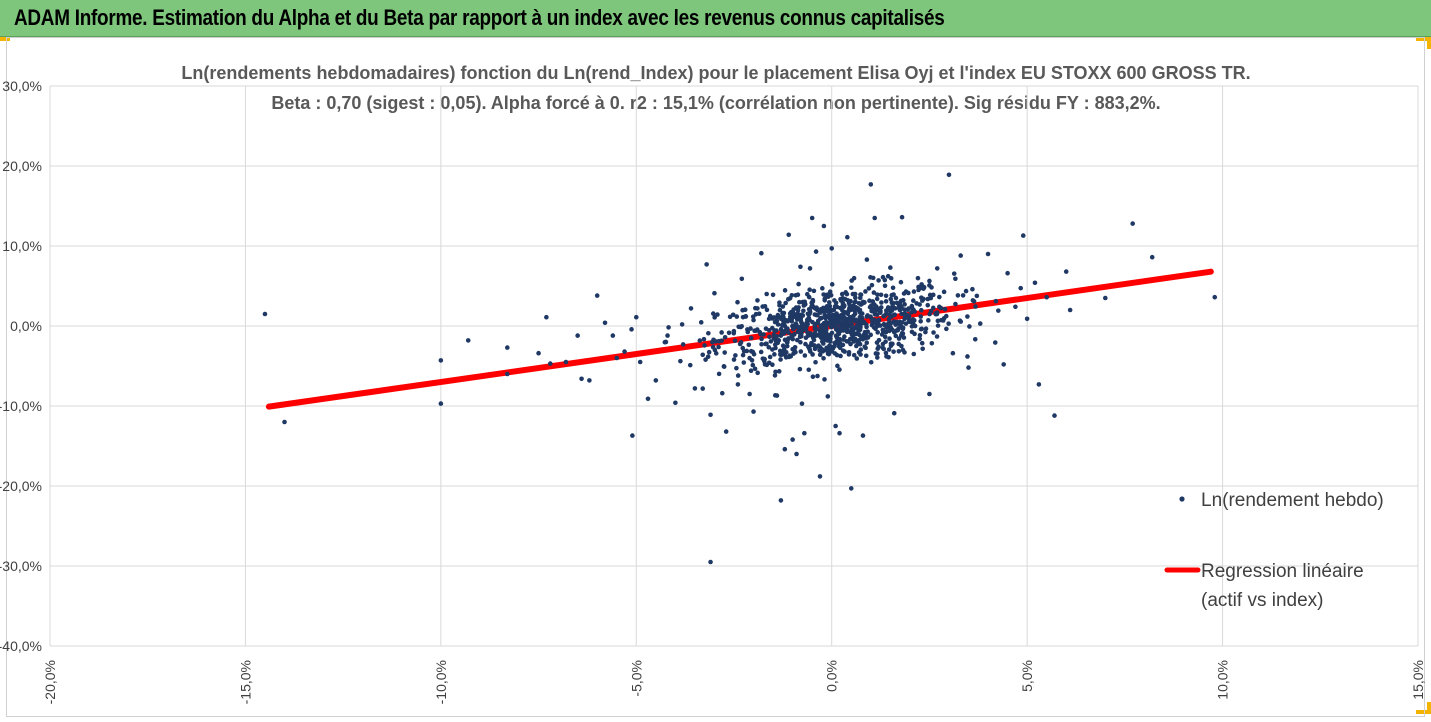 The height and width of the screenshot is (722, 1431). What do you see at coordinates (636, 678) in the screenshot?
I see `x-tick-label: -5,0%` at bounding box center [636, 678].